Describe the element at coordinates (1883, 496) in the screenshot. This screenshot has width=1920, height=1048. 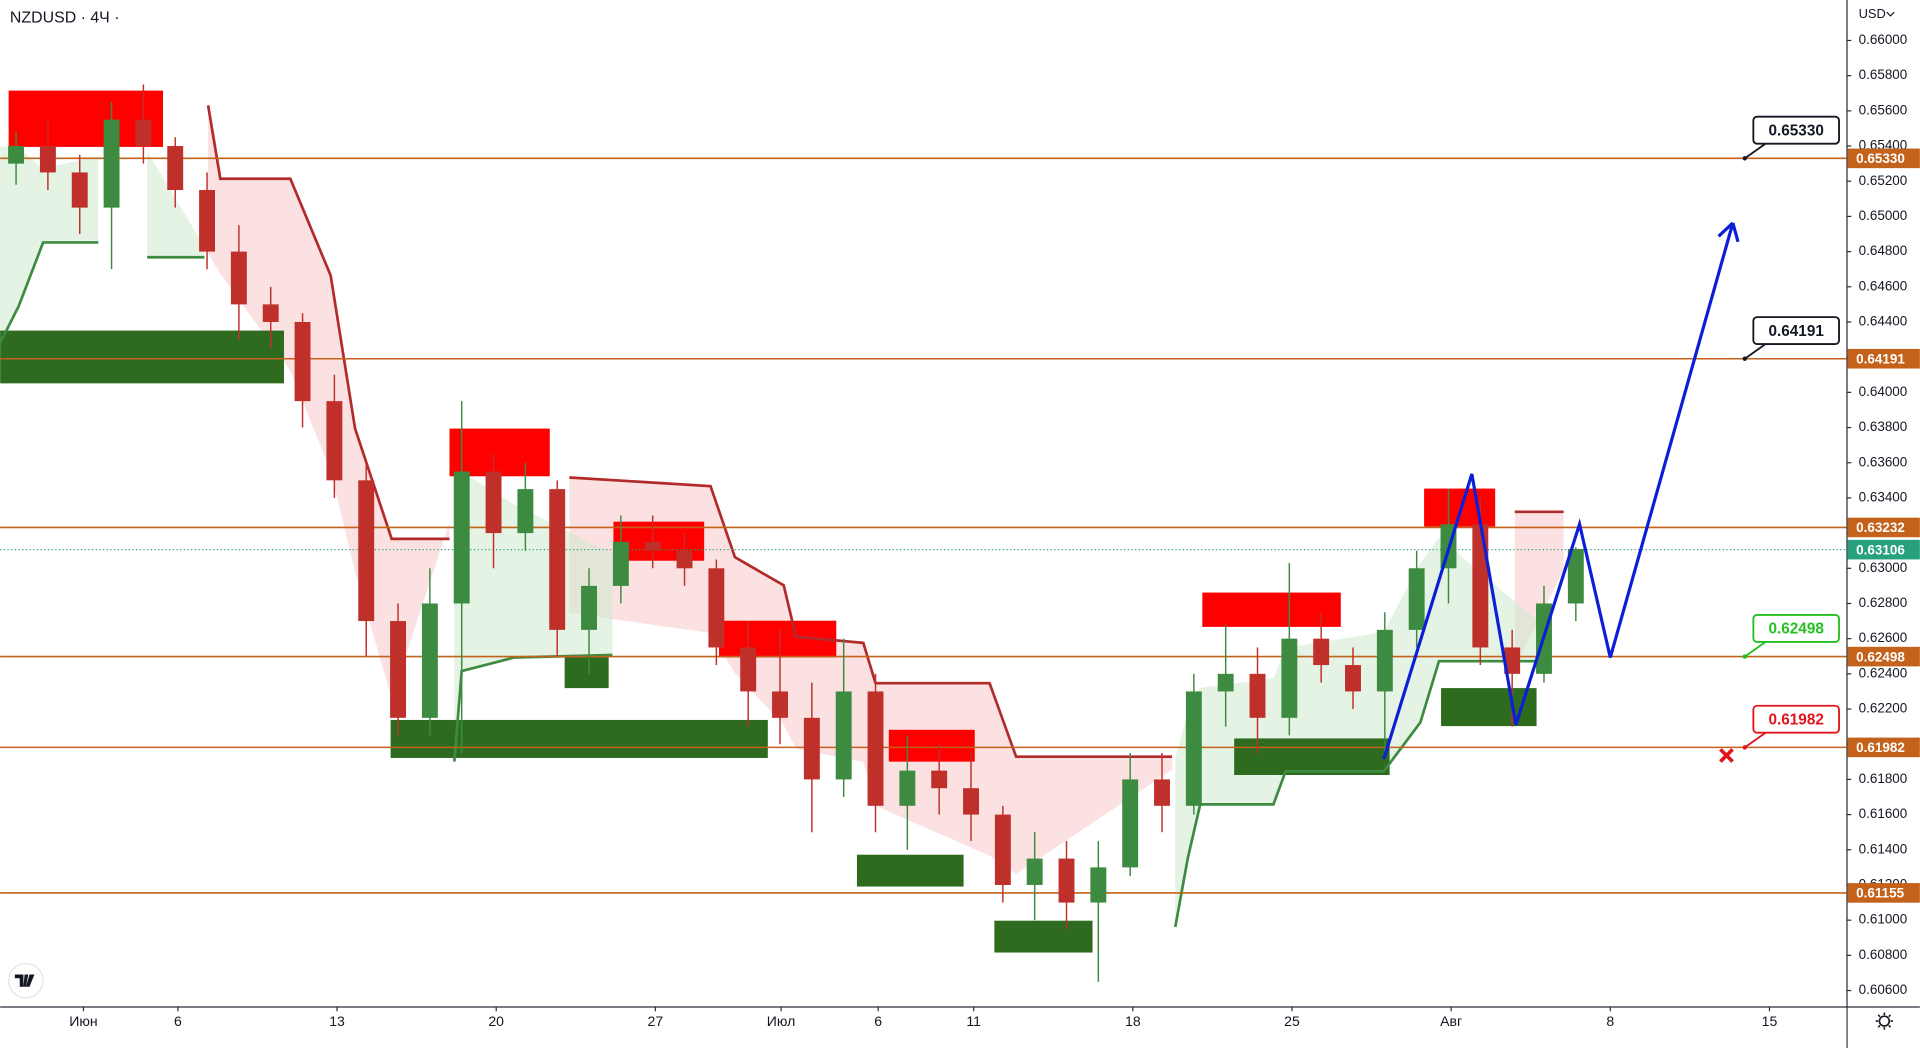
I see `y-tick-label: 0.63400` at that location.